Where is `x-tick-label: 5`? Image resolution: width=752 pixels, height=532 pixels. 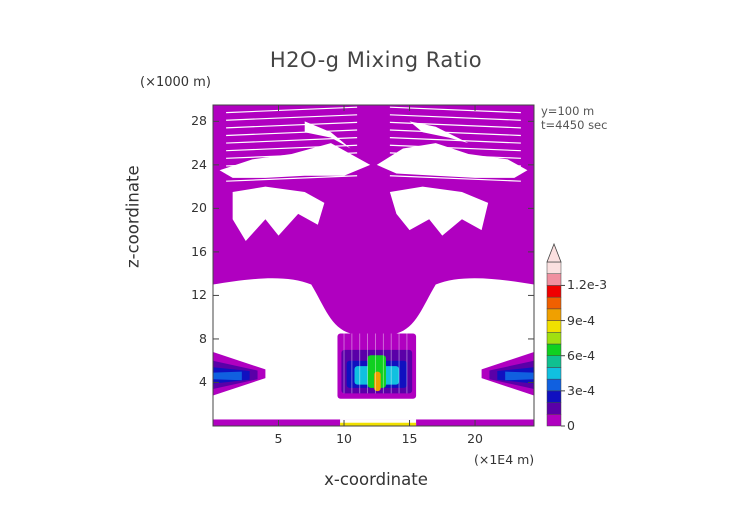
x-tick-label: 5 is located at coordinates (278, 438).